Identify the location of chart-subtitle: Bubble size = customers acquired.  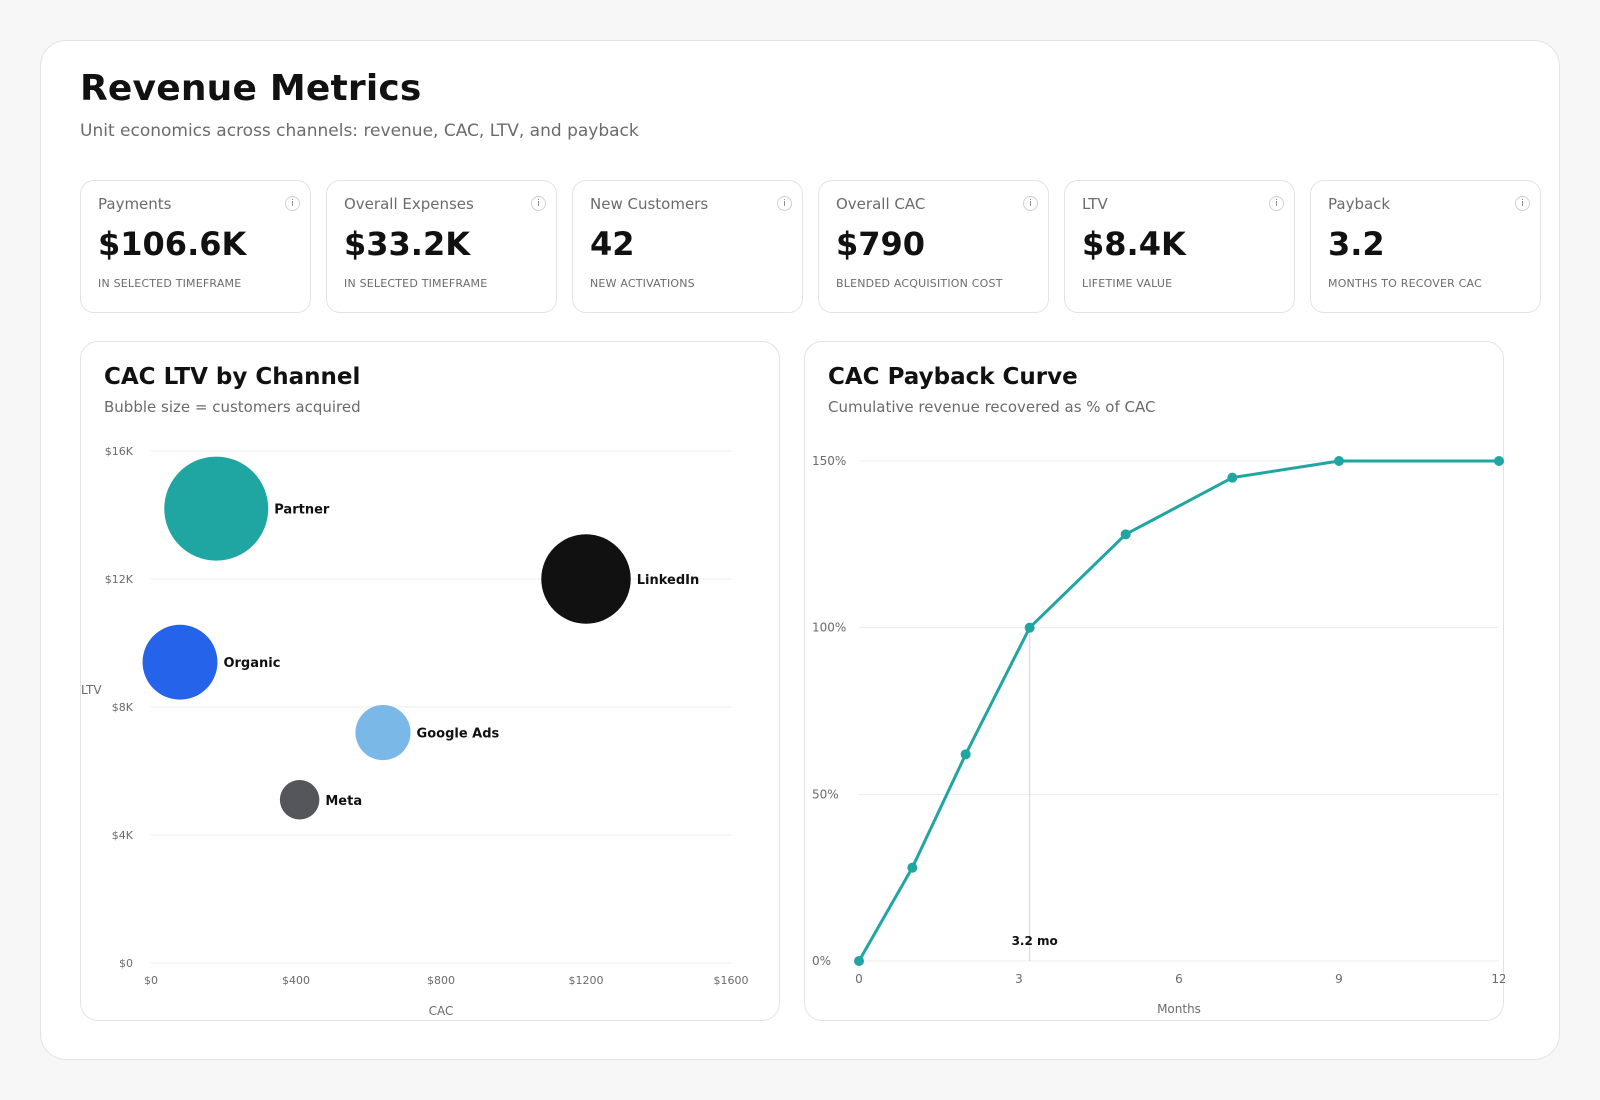
(232, 407).